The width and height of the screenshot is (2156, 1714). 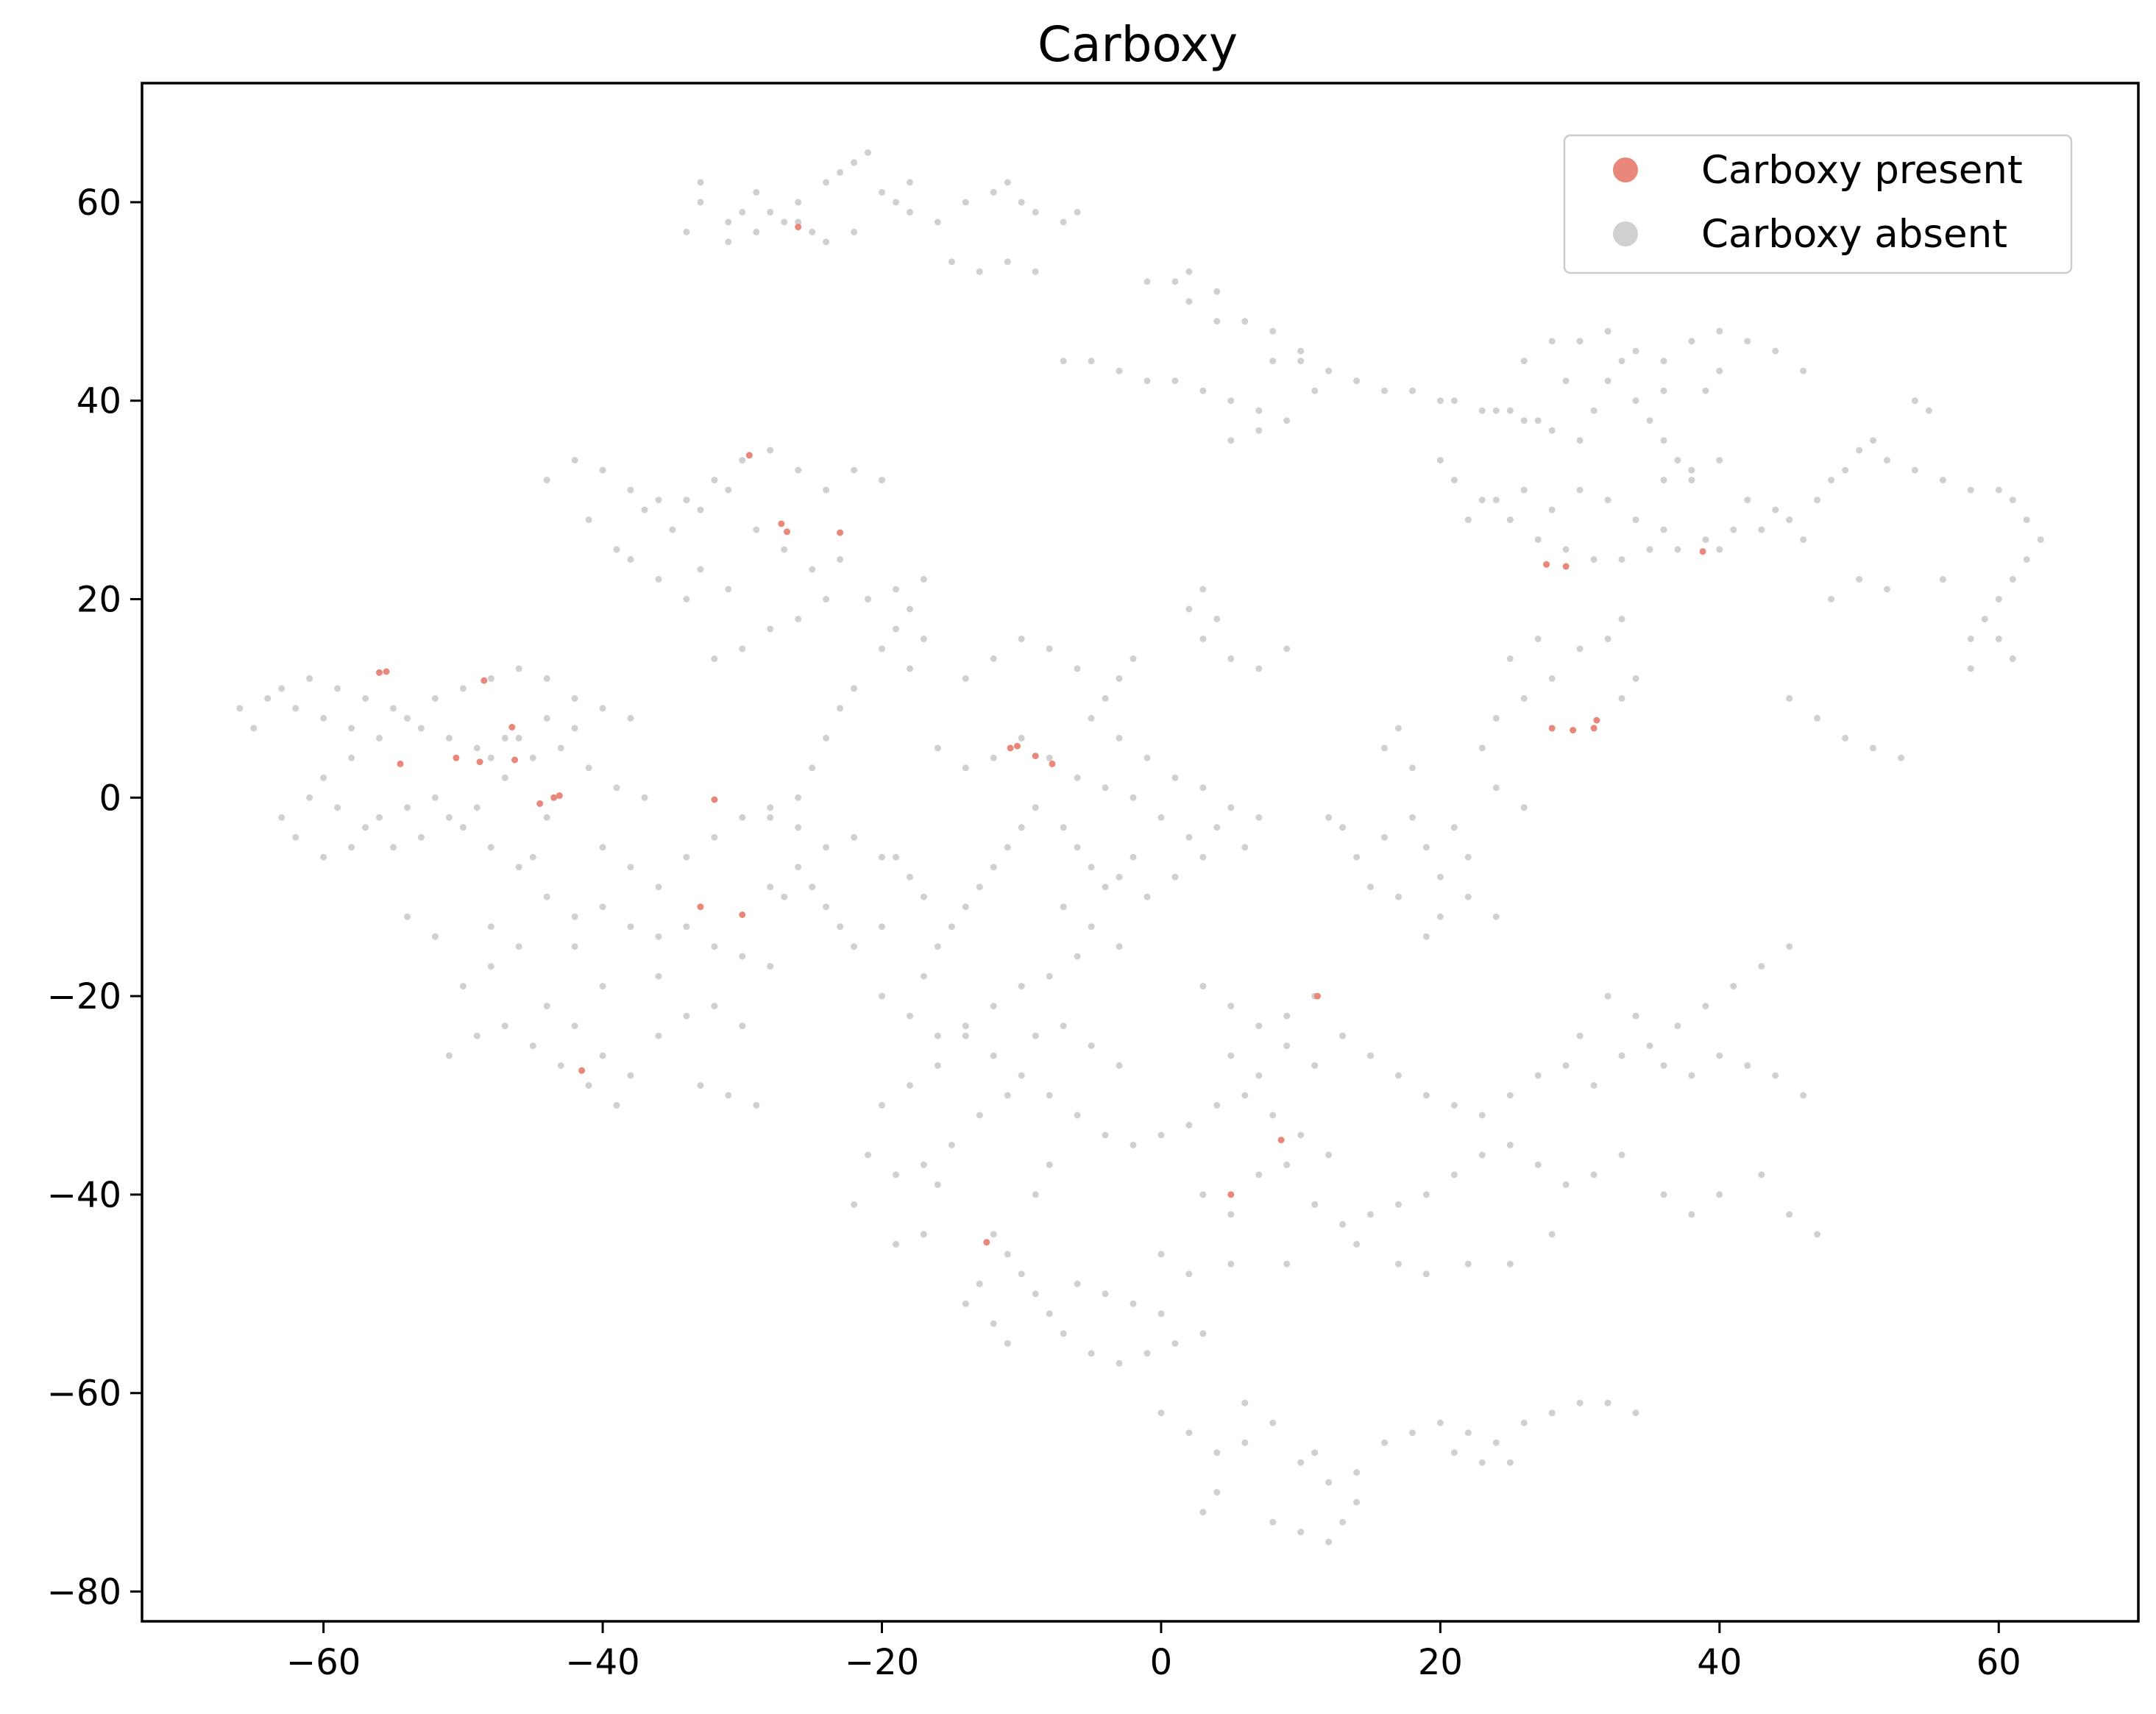 What do you see at coordinates (99, 203) in the screenshot?
I see `y-tick-label: 60` at bounding box center [99, 203].